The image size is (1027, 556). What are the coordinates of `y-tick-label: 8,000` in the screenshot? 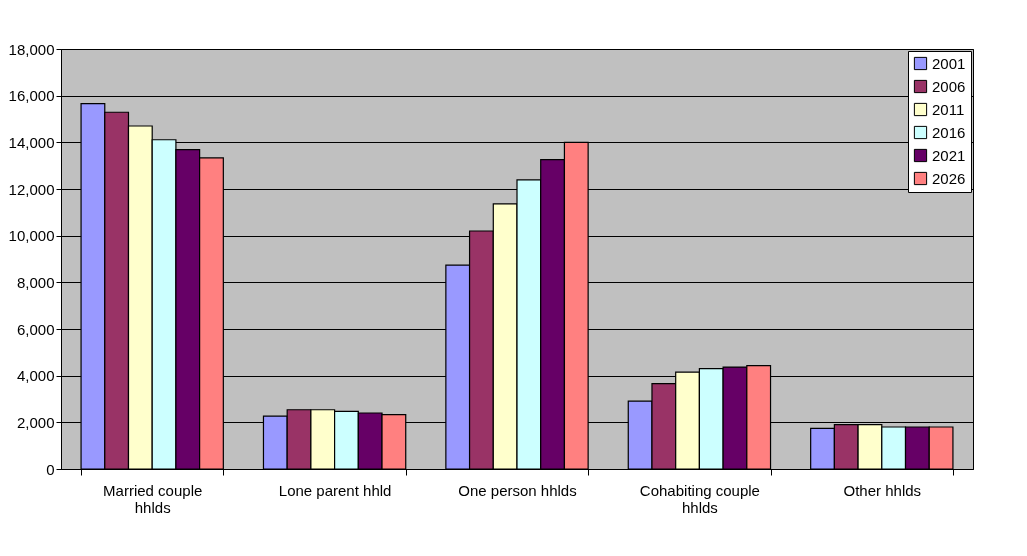 It's located at (35, 282).